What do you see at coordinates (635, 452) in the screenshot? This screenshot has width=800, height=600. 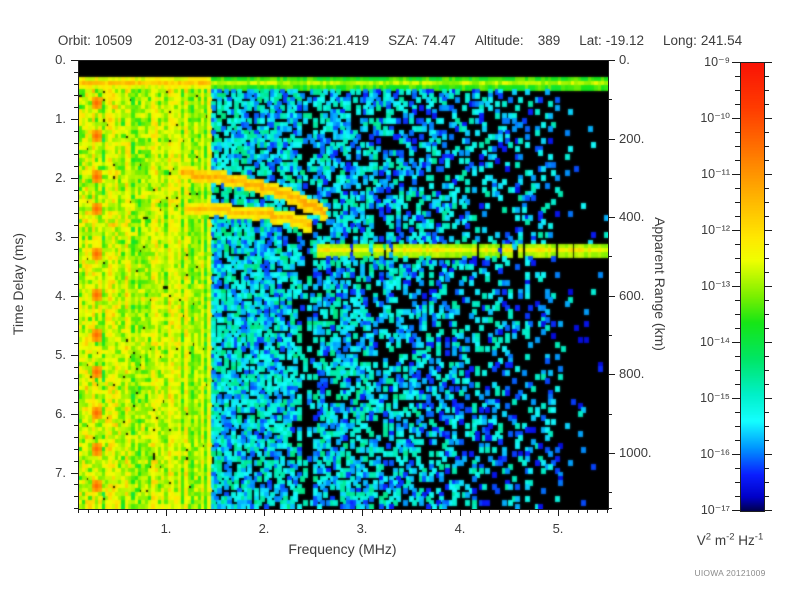 I see `apparent-range-tick-label: 1000.` at bounding box center [635, 452].